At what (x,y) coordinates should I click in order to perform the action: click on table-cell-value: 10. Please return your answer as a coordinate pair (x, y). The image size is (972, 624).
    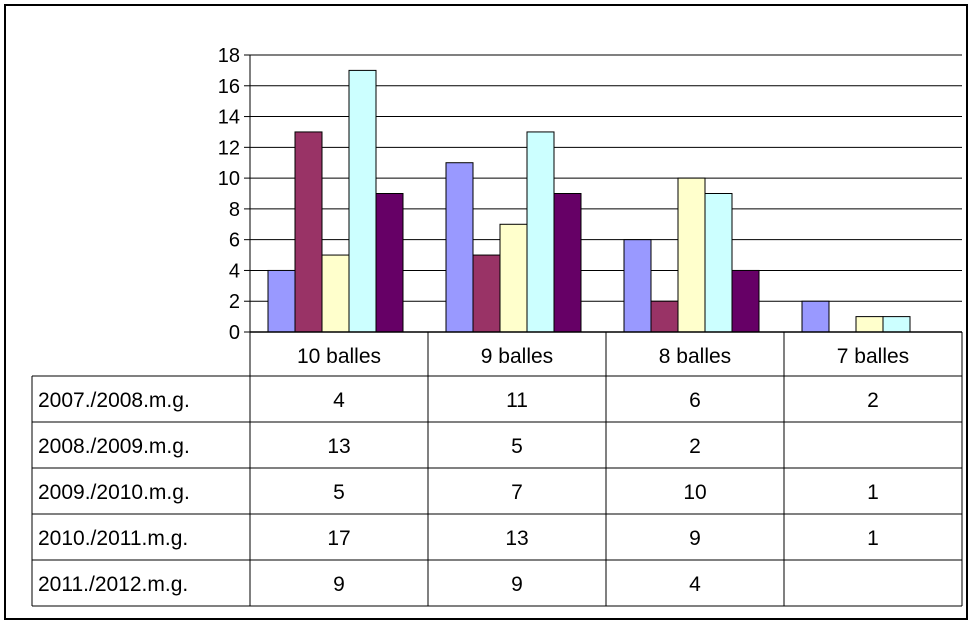
    Looking at the image, I should click on (694, 492).